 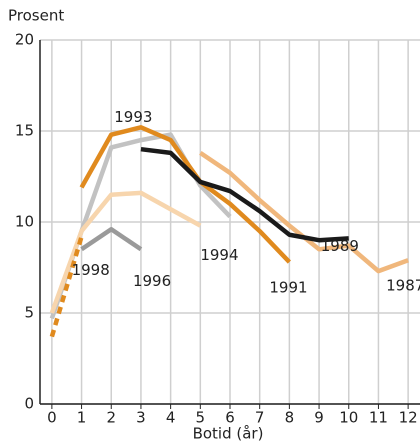 What do you see at coordinates (319, 418) in the screenshot?
I see `x-tick-label: 9` at bounding box center [319, 418].